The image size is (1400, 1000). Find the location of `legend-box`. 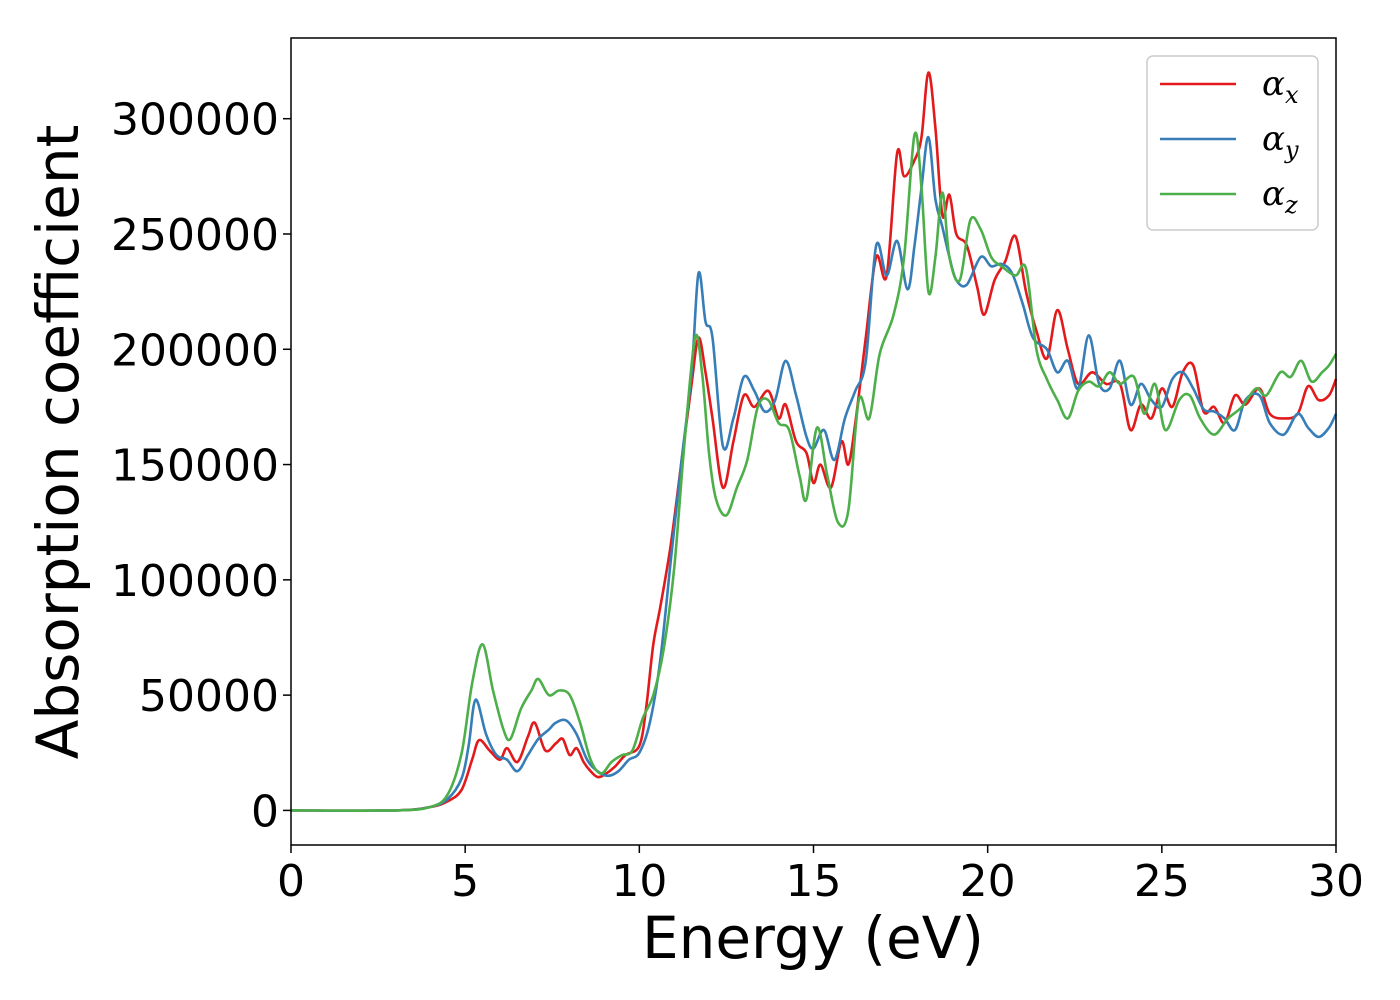

legend-box is located at coordinates (1232, 143).